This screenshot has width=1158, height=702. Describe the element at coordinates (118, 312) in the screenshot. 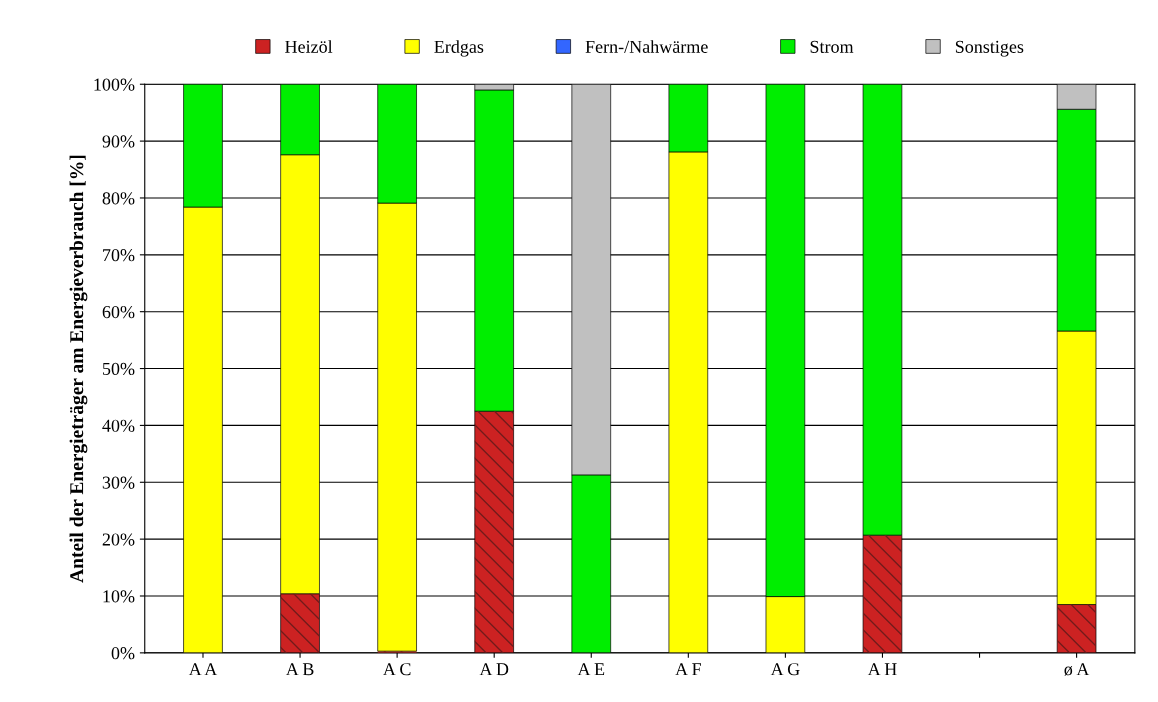

I see `y-tick-label: 60%` at that location.